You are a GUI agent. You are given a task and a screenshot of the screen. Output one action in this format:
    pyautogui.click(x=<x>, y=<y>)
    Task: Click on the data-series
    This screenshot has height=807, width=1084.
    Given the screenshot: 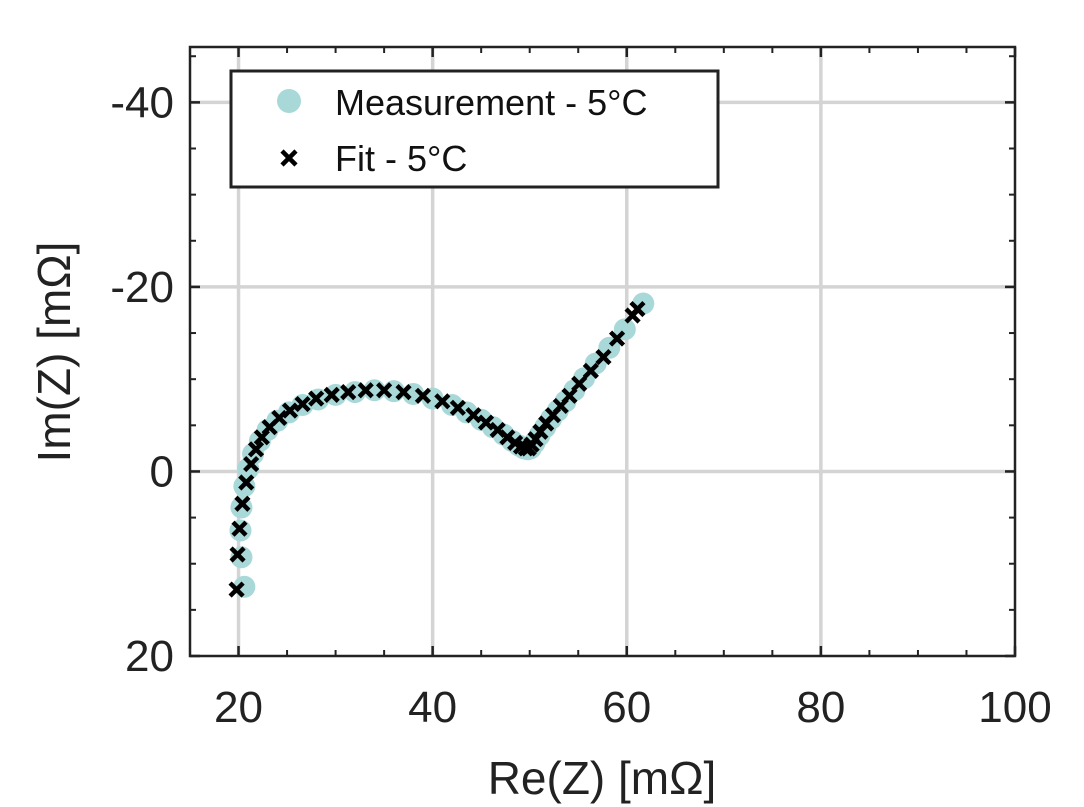 What is the action you would take?
    pyautogui.click(x=441, y=445)
    